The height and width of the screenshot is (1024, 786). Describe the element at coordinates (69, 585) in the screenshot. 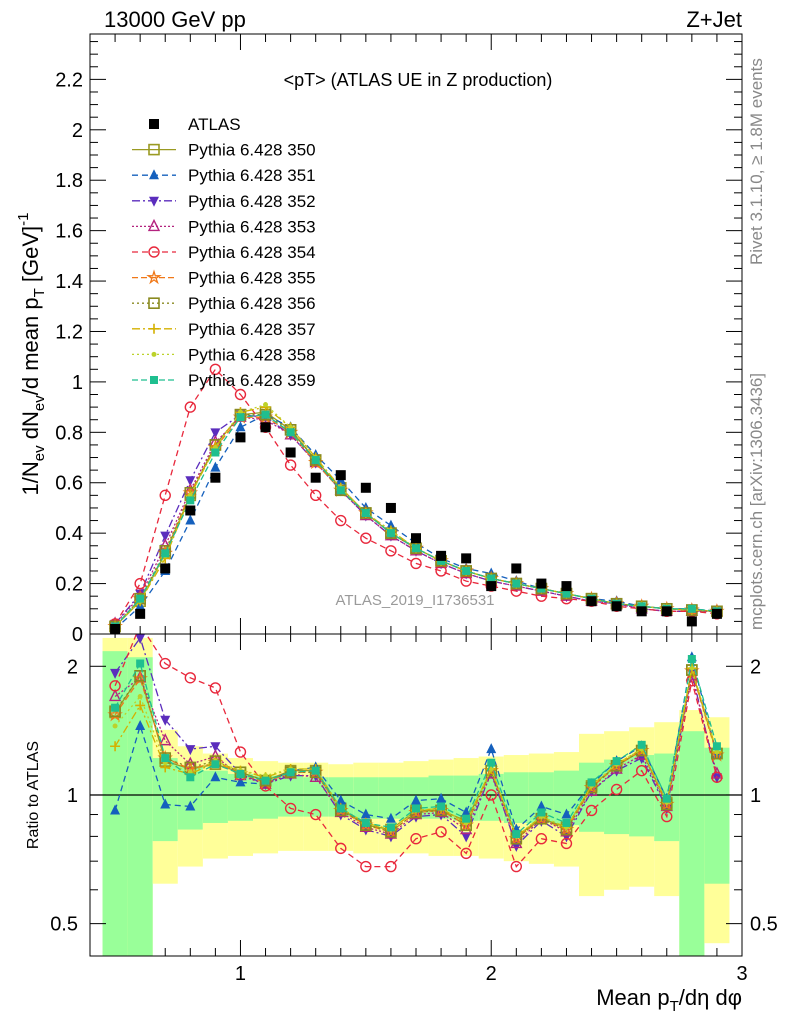

I see `y-tick-label: 0.2` at that location.